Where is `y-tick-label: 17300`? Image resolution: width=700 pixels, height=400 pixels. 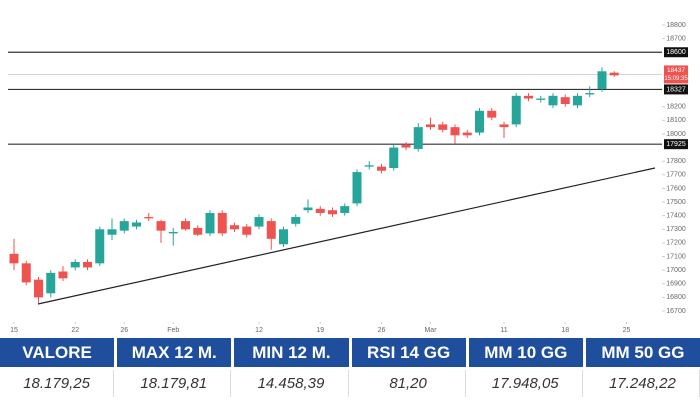 y-tick-label: 17300 is located at coordinates (676, 229).